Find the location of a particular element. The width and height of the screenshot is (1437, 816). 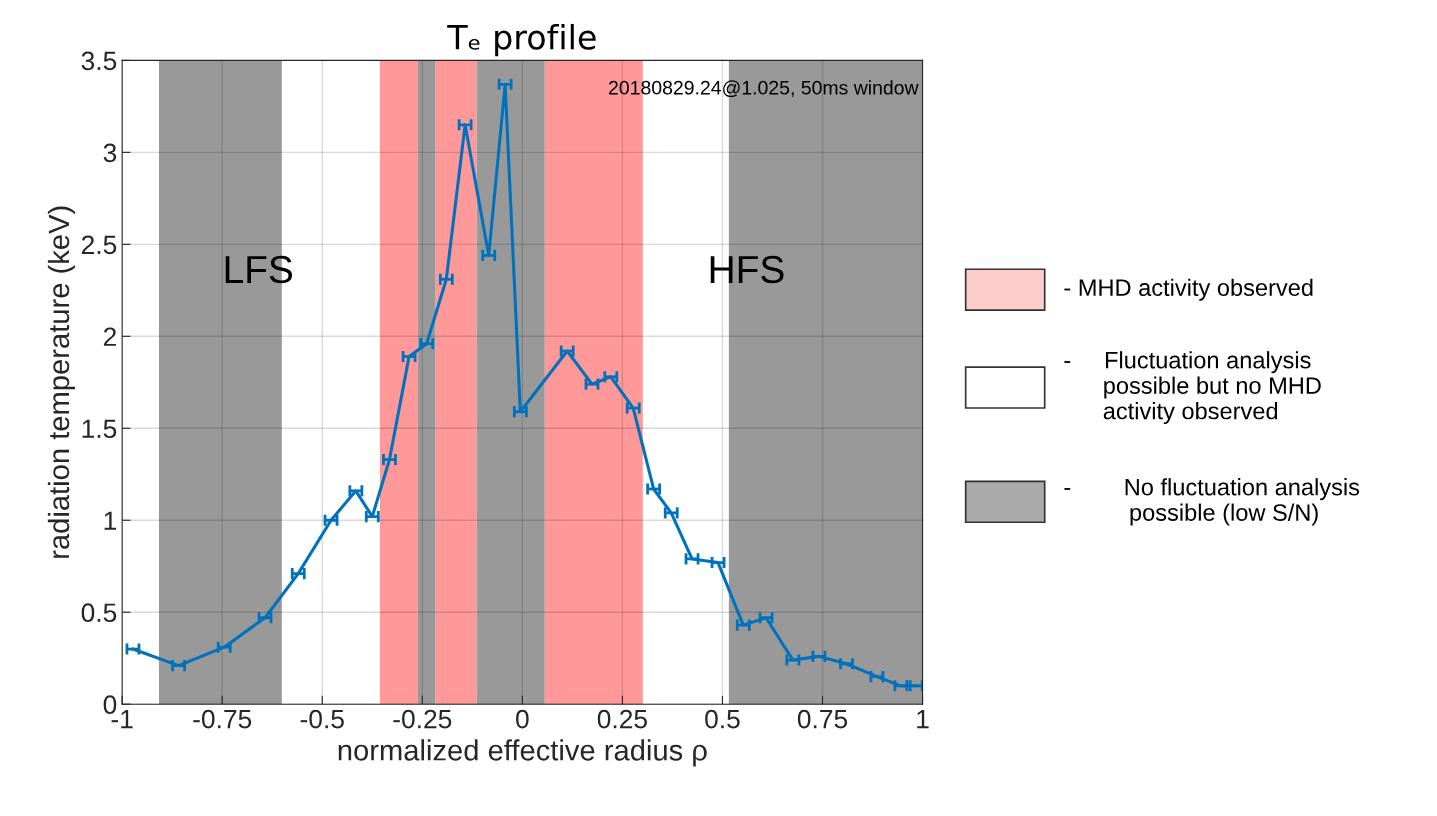

y-tick-label: 2 is located at coordinates (109, 336).